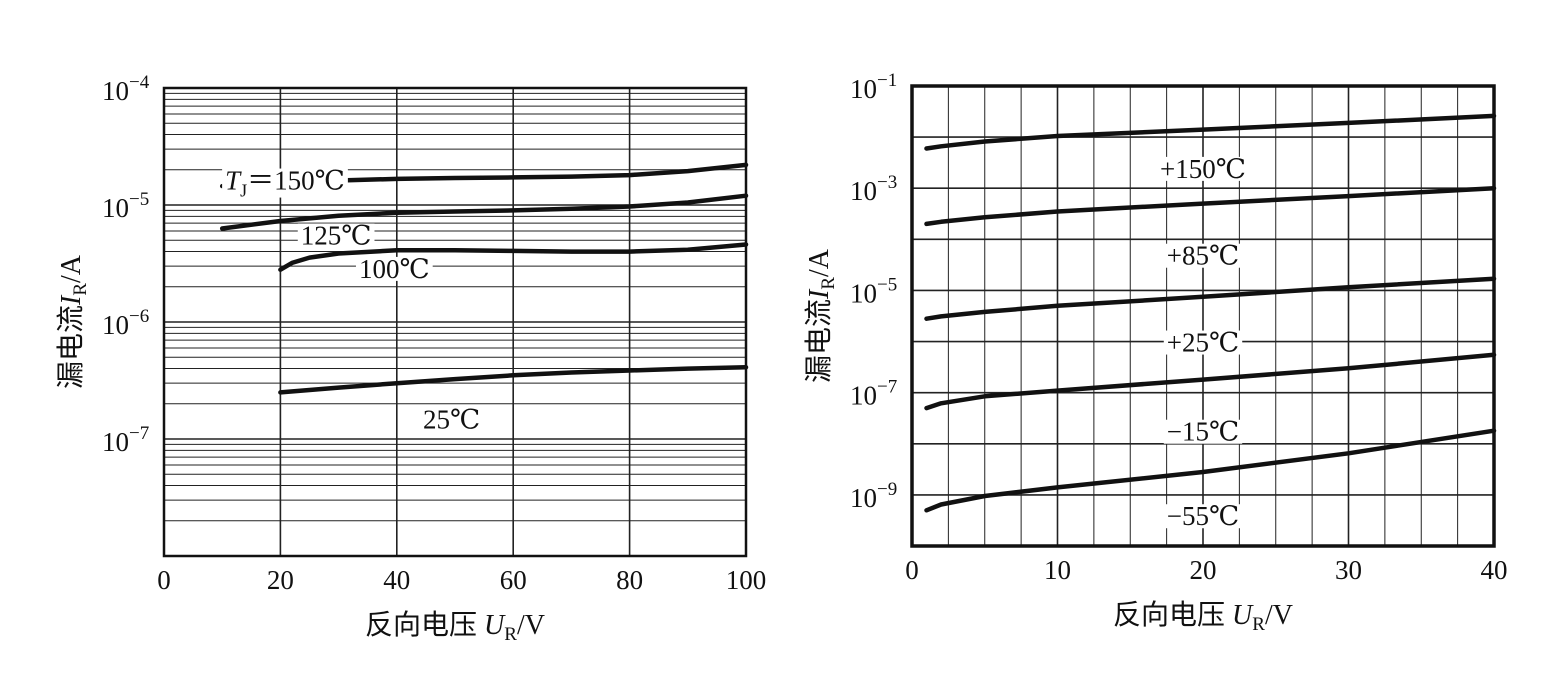  What do you see at coordinates (873, 496) in the screenshot?
I see `y-tick-label: 10⁻⁹` at bounding box center [873, 496].